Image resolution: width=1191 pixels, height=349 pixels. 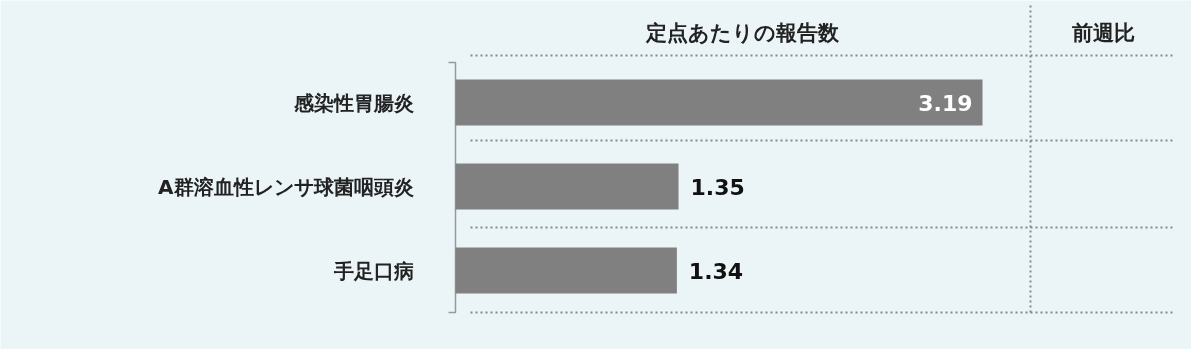 What do you see at coordinates (945, 103) in the screenshot?
I see `data-label: 3.19` at bounding box center [945, 103].